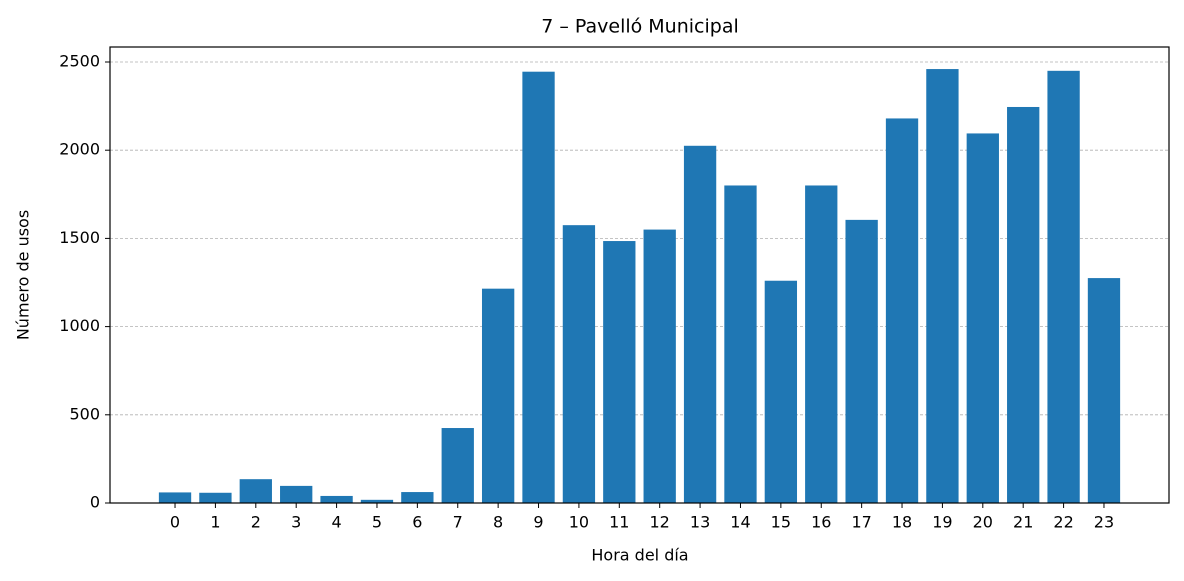 This screenshot has width=1184, height=581. What do you see at coordinates (821, 522) in the screenshot?
I see `x-tick-label: 16` at bounding box center [821, 522].